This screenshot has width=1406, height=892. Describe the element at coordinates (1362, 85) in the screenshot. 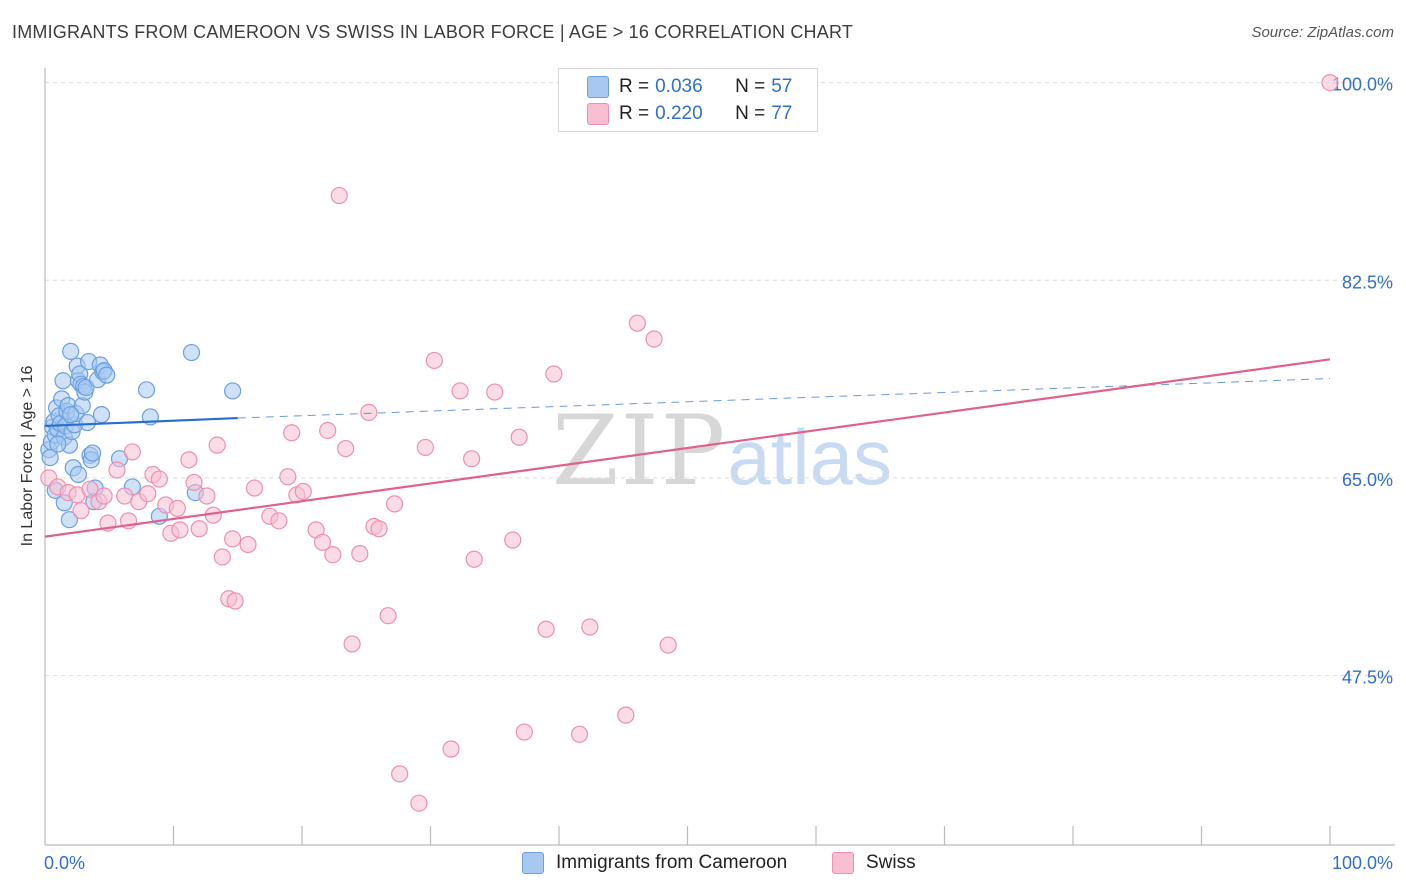

I see `y-tick-label: 100.0%` at that location.